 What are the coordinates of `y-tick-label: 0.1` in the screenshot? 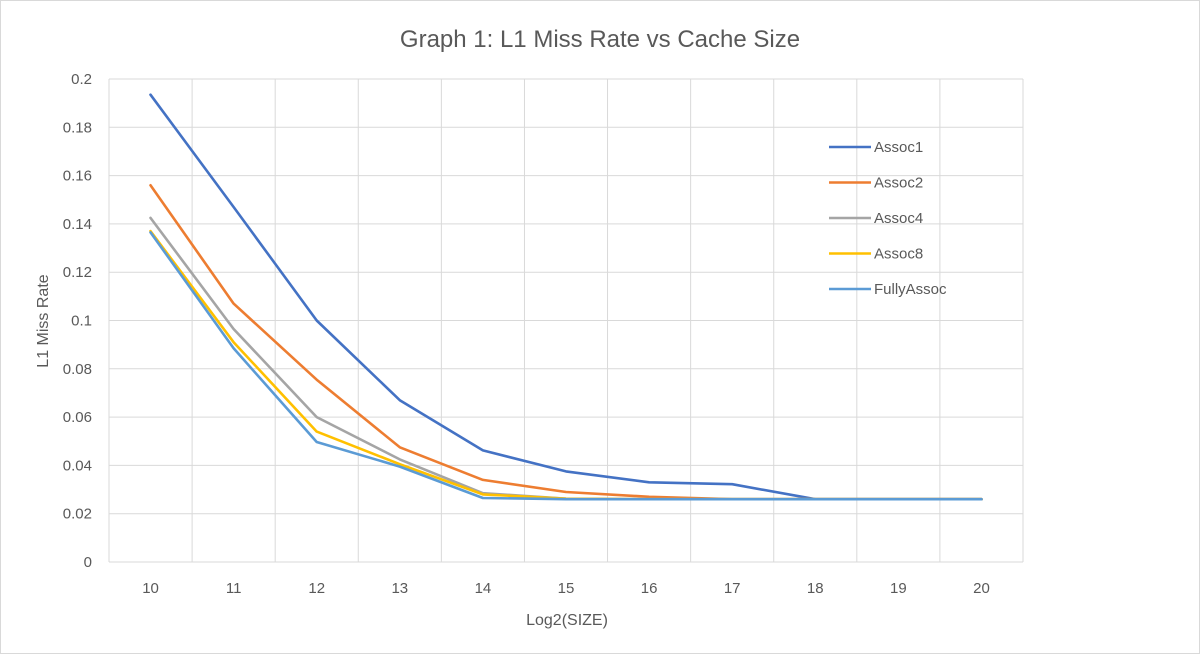 It's located at (81, 321).